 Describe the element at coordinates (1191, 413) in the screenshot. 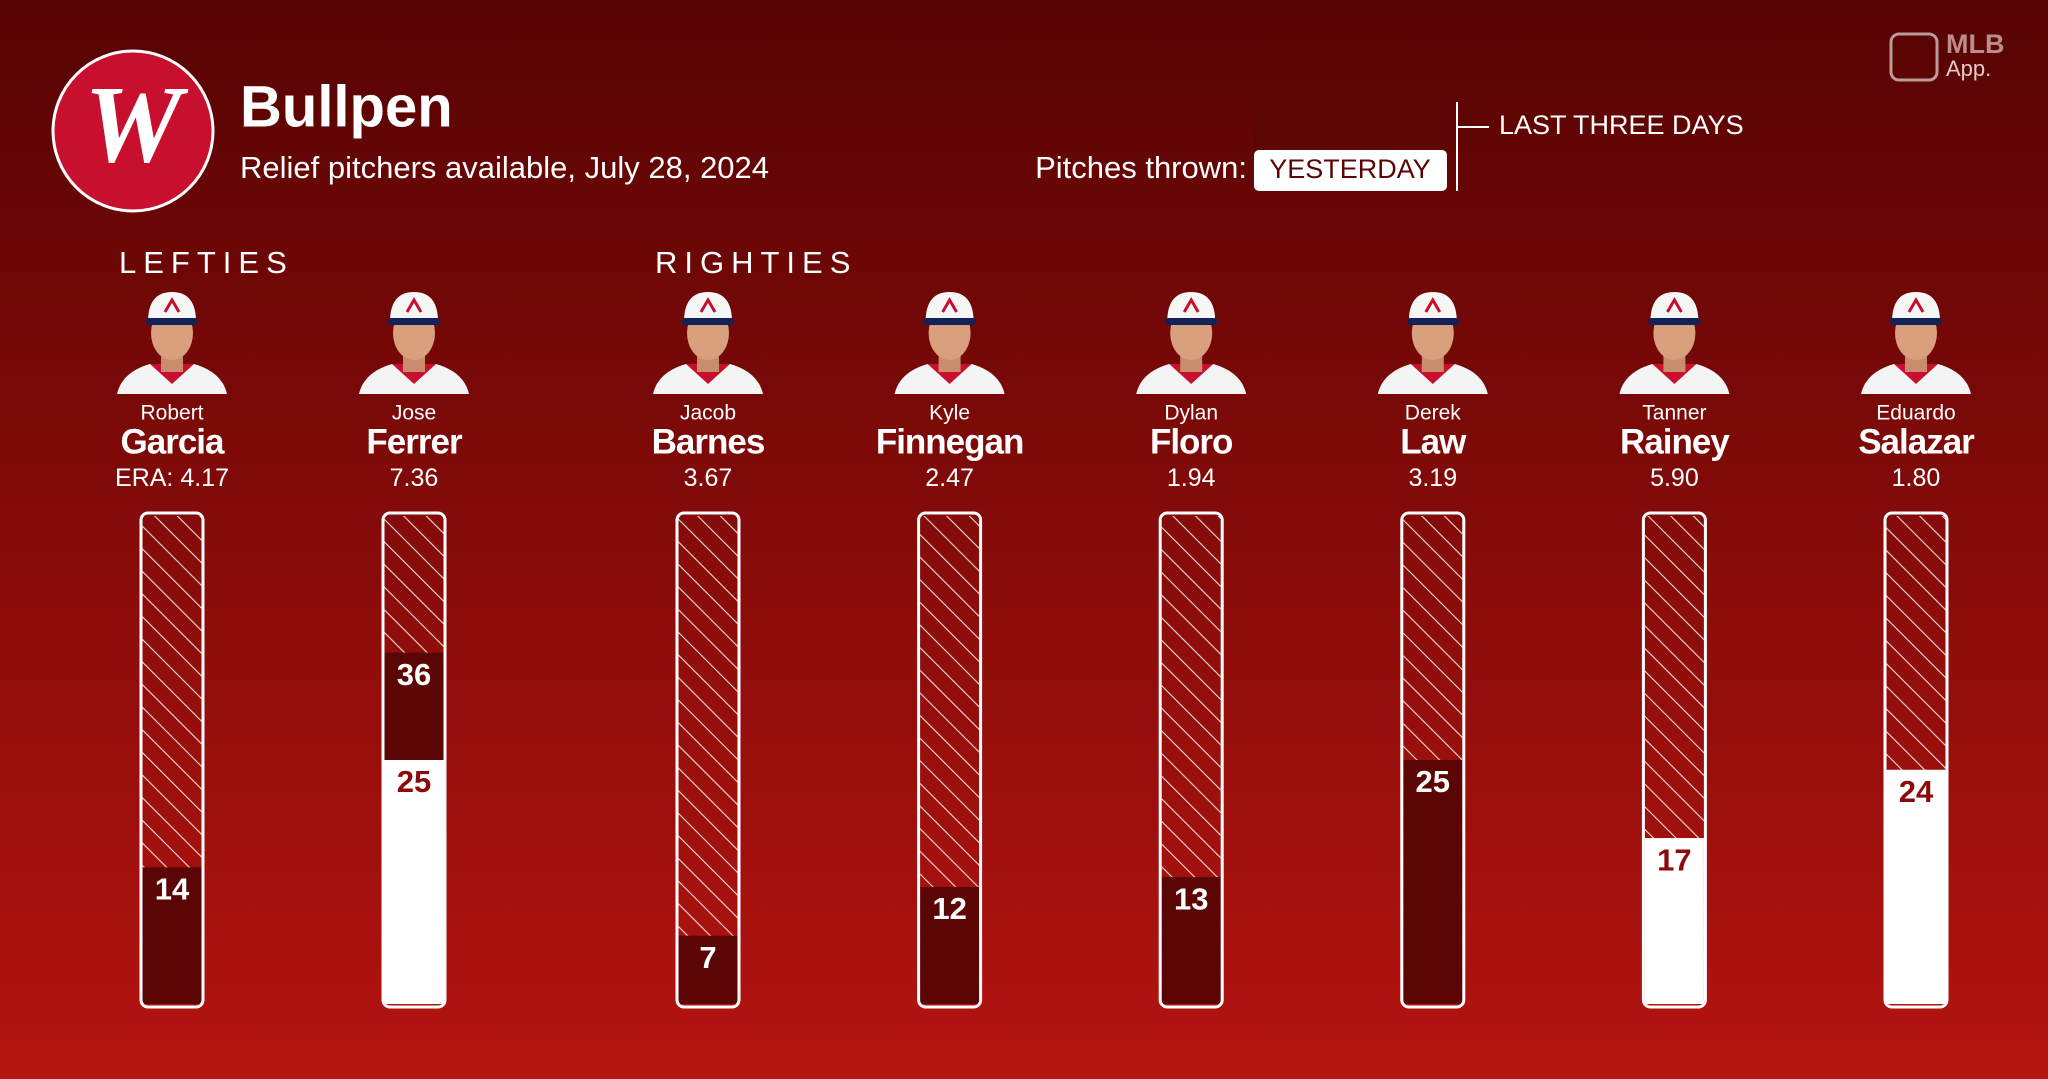

I see `first-name: Dylan` at that location.